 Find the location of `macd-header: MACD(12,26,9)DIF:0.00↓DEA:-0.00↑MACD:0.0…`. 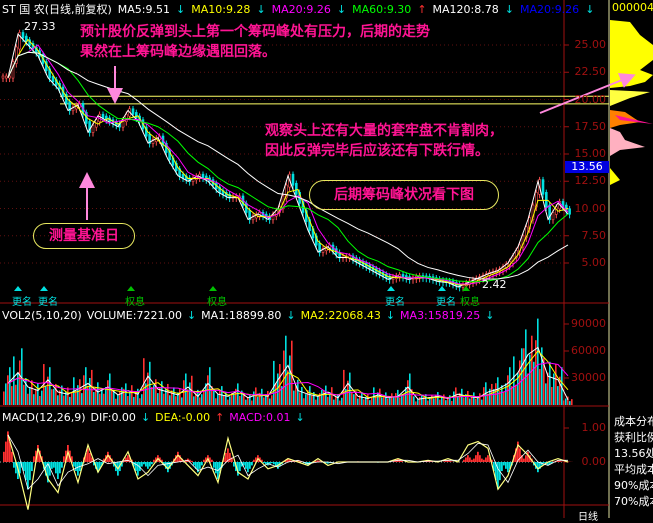

macd-header: MACD(12,26,9)DIF:0.00↓DEA:-0.00↑MACD:0.0… is located at coordinates (158, 417).